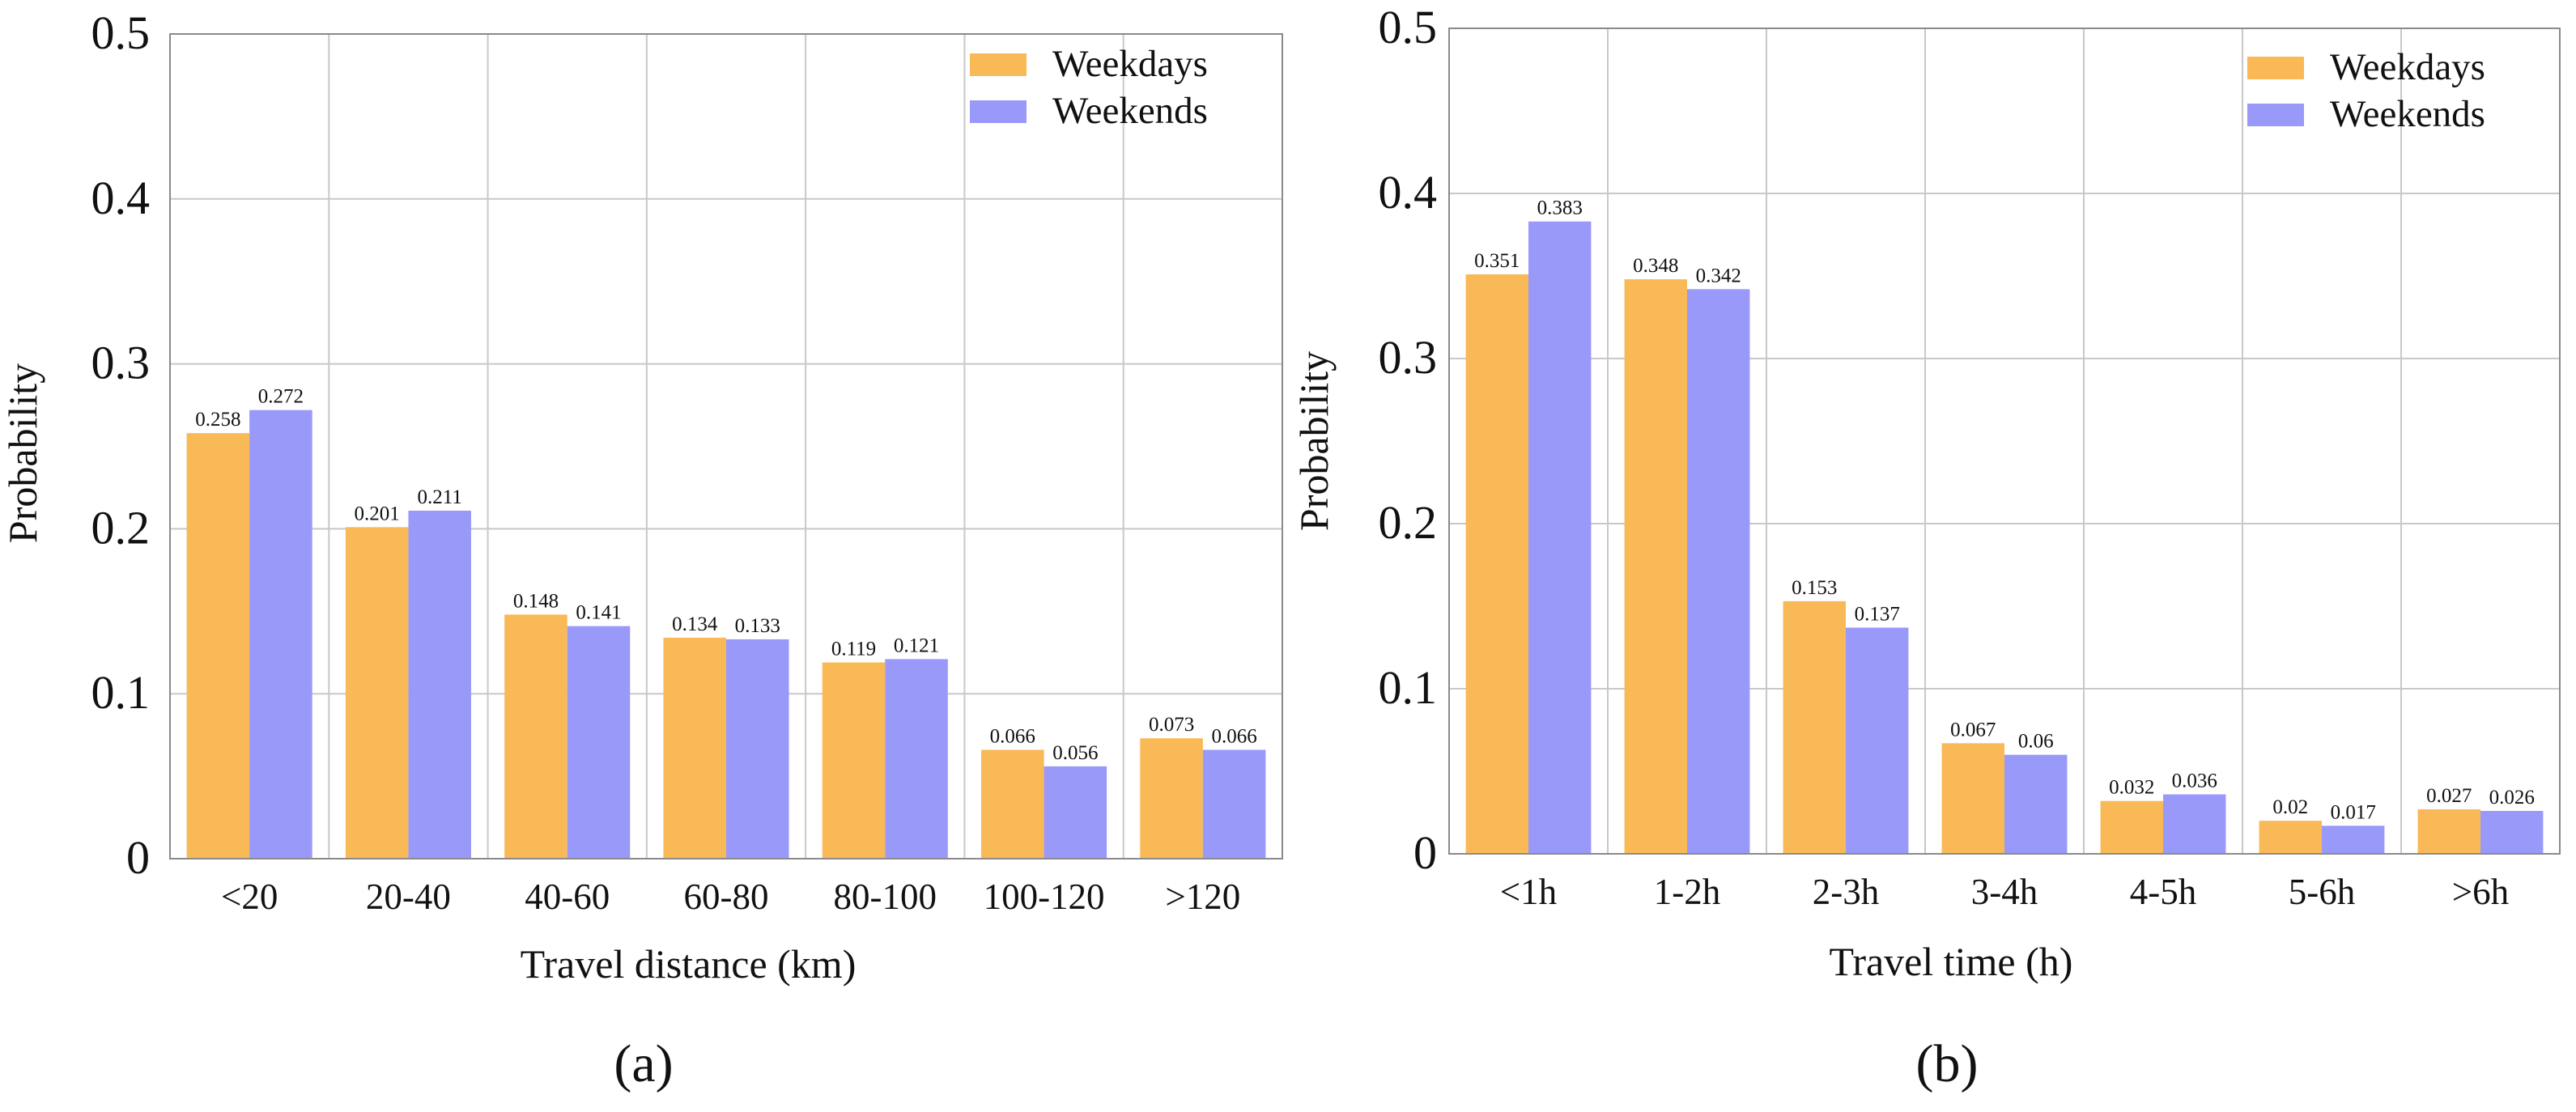 Image resolution: width=2576 pixels, height=1112 pixels. I want to click on bar-value-label: 0.211, so click(440, 497).